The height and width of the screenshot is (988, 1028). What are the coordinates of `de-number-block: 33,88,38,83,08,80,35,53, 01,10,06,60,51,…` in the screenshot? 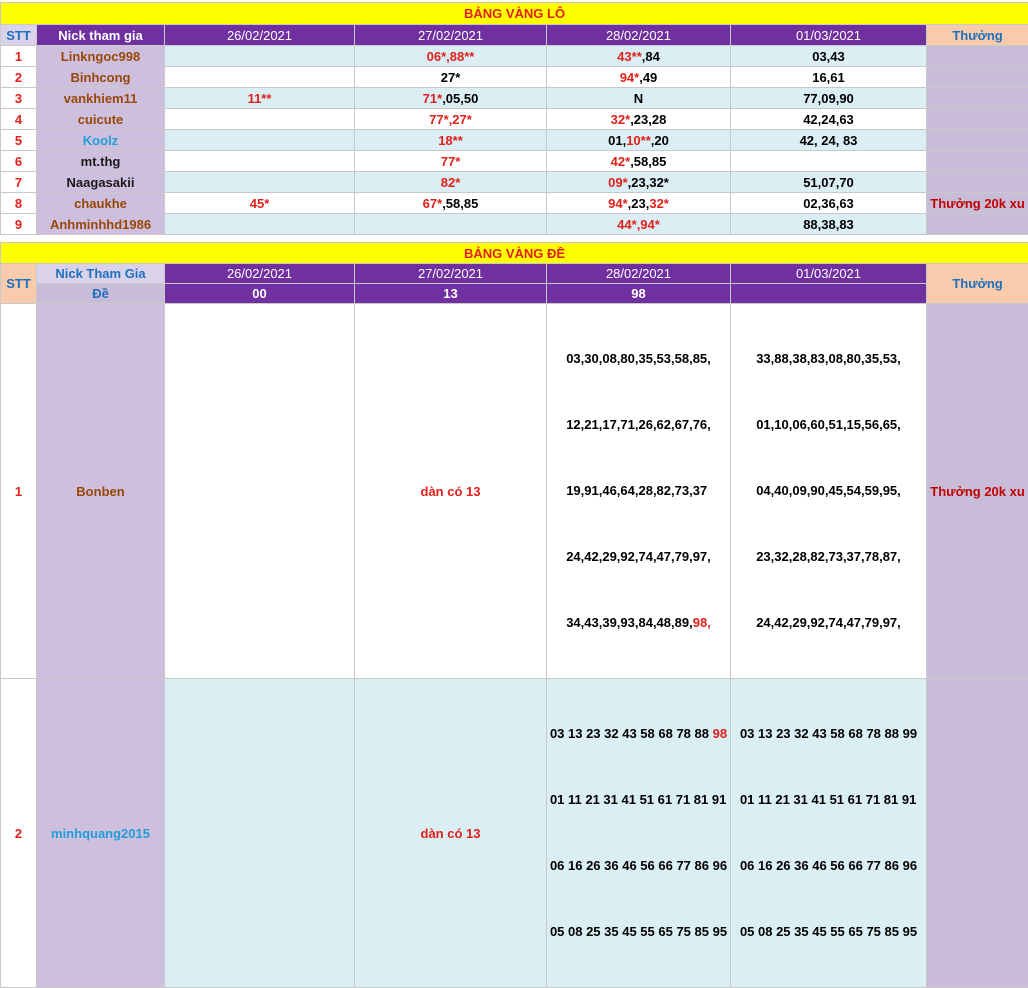 It's located at (828, 491).